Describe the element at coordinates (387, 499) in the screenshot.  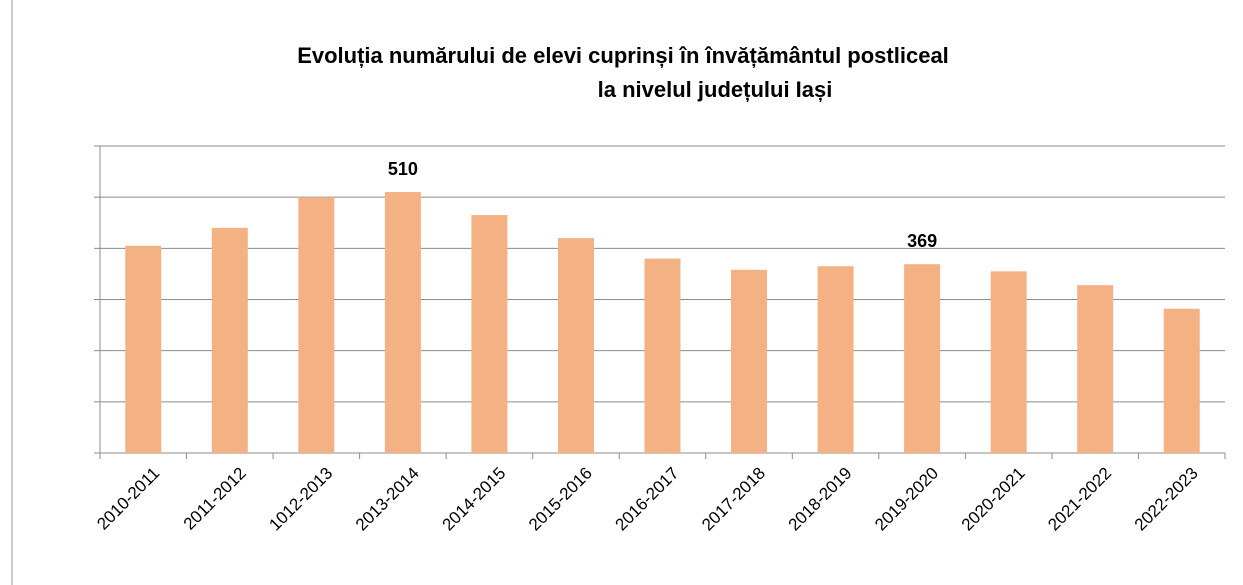
I see `x-tick-label: 2013-2014` at that location.